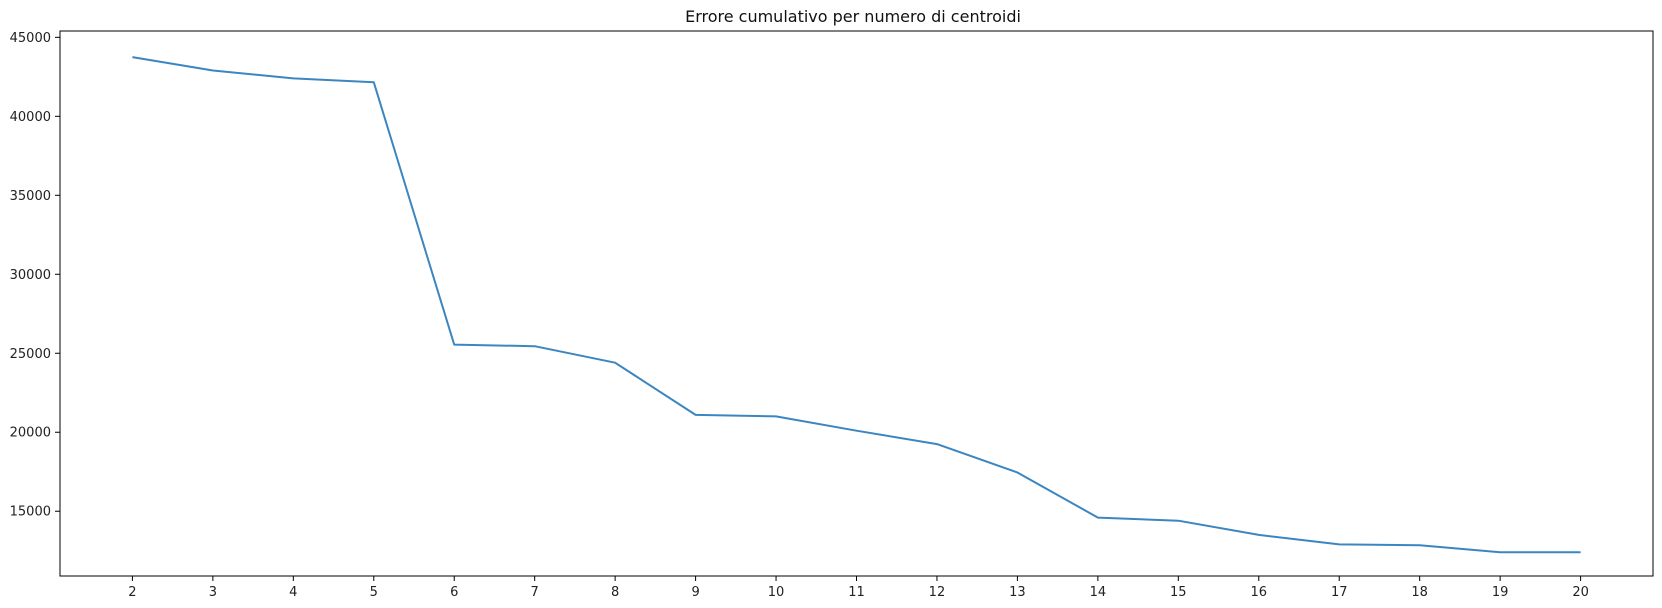 Image resolution: width=1662 pixels, height=608 pixels. I want to click on x-tick-label: 17, so click(1339, 592).